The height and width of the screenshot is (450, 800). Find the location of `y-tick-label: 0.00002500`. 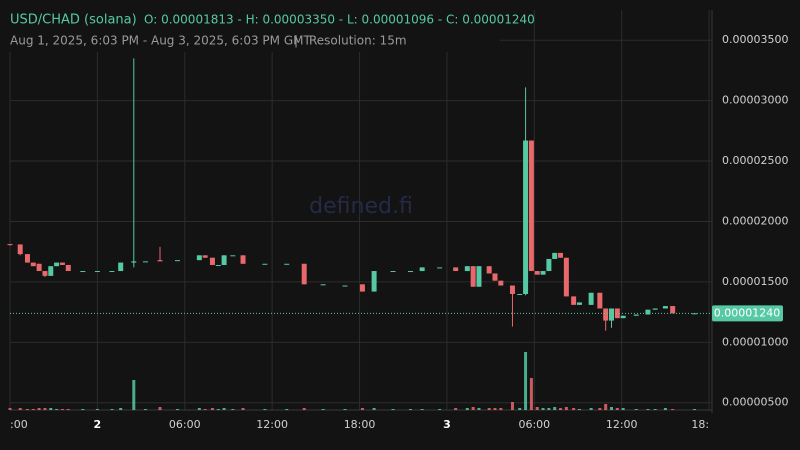

y-tick-label: 0.00002500 is located at coordinates (755, 160).